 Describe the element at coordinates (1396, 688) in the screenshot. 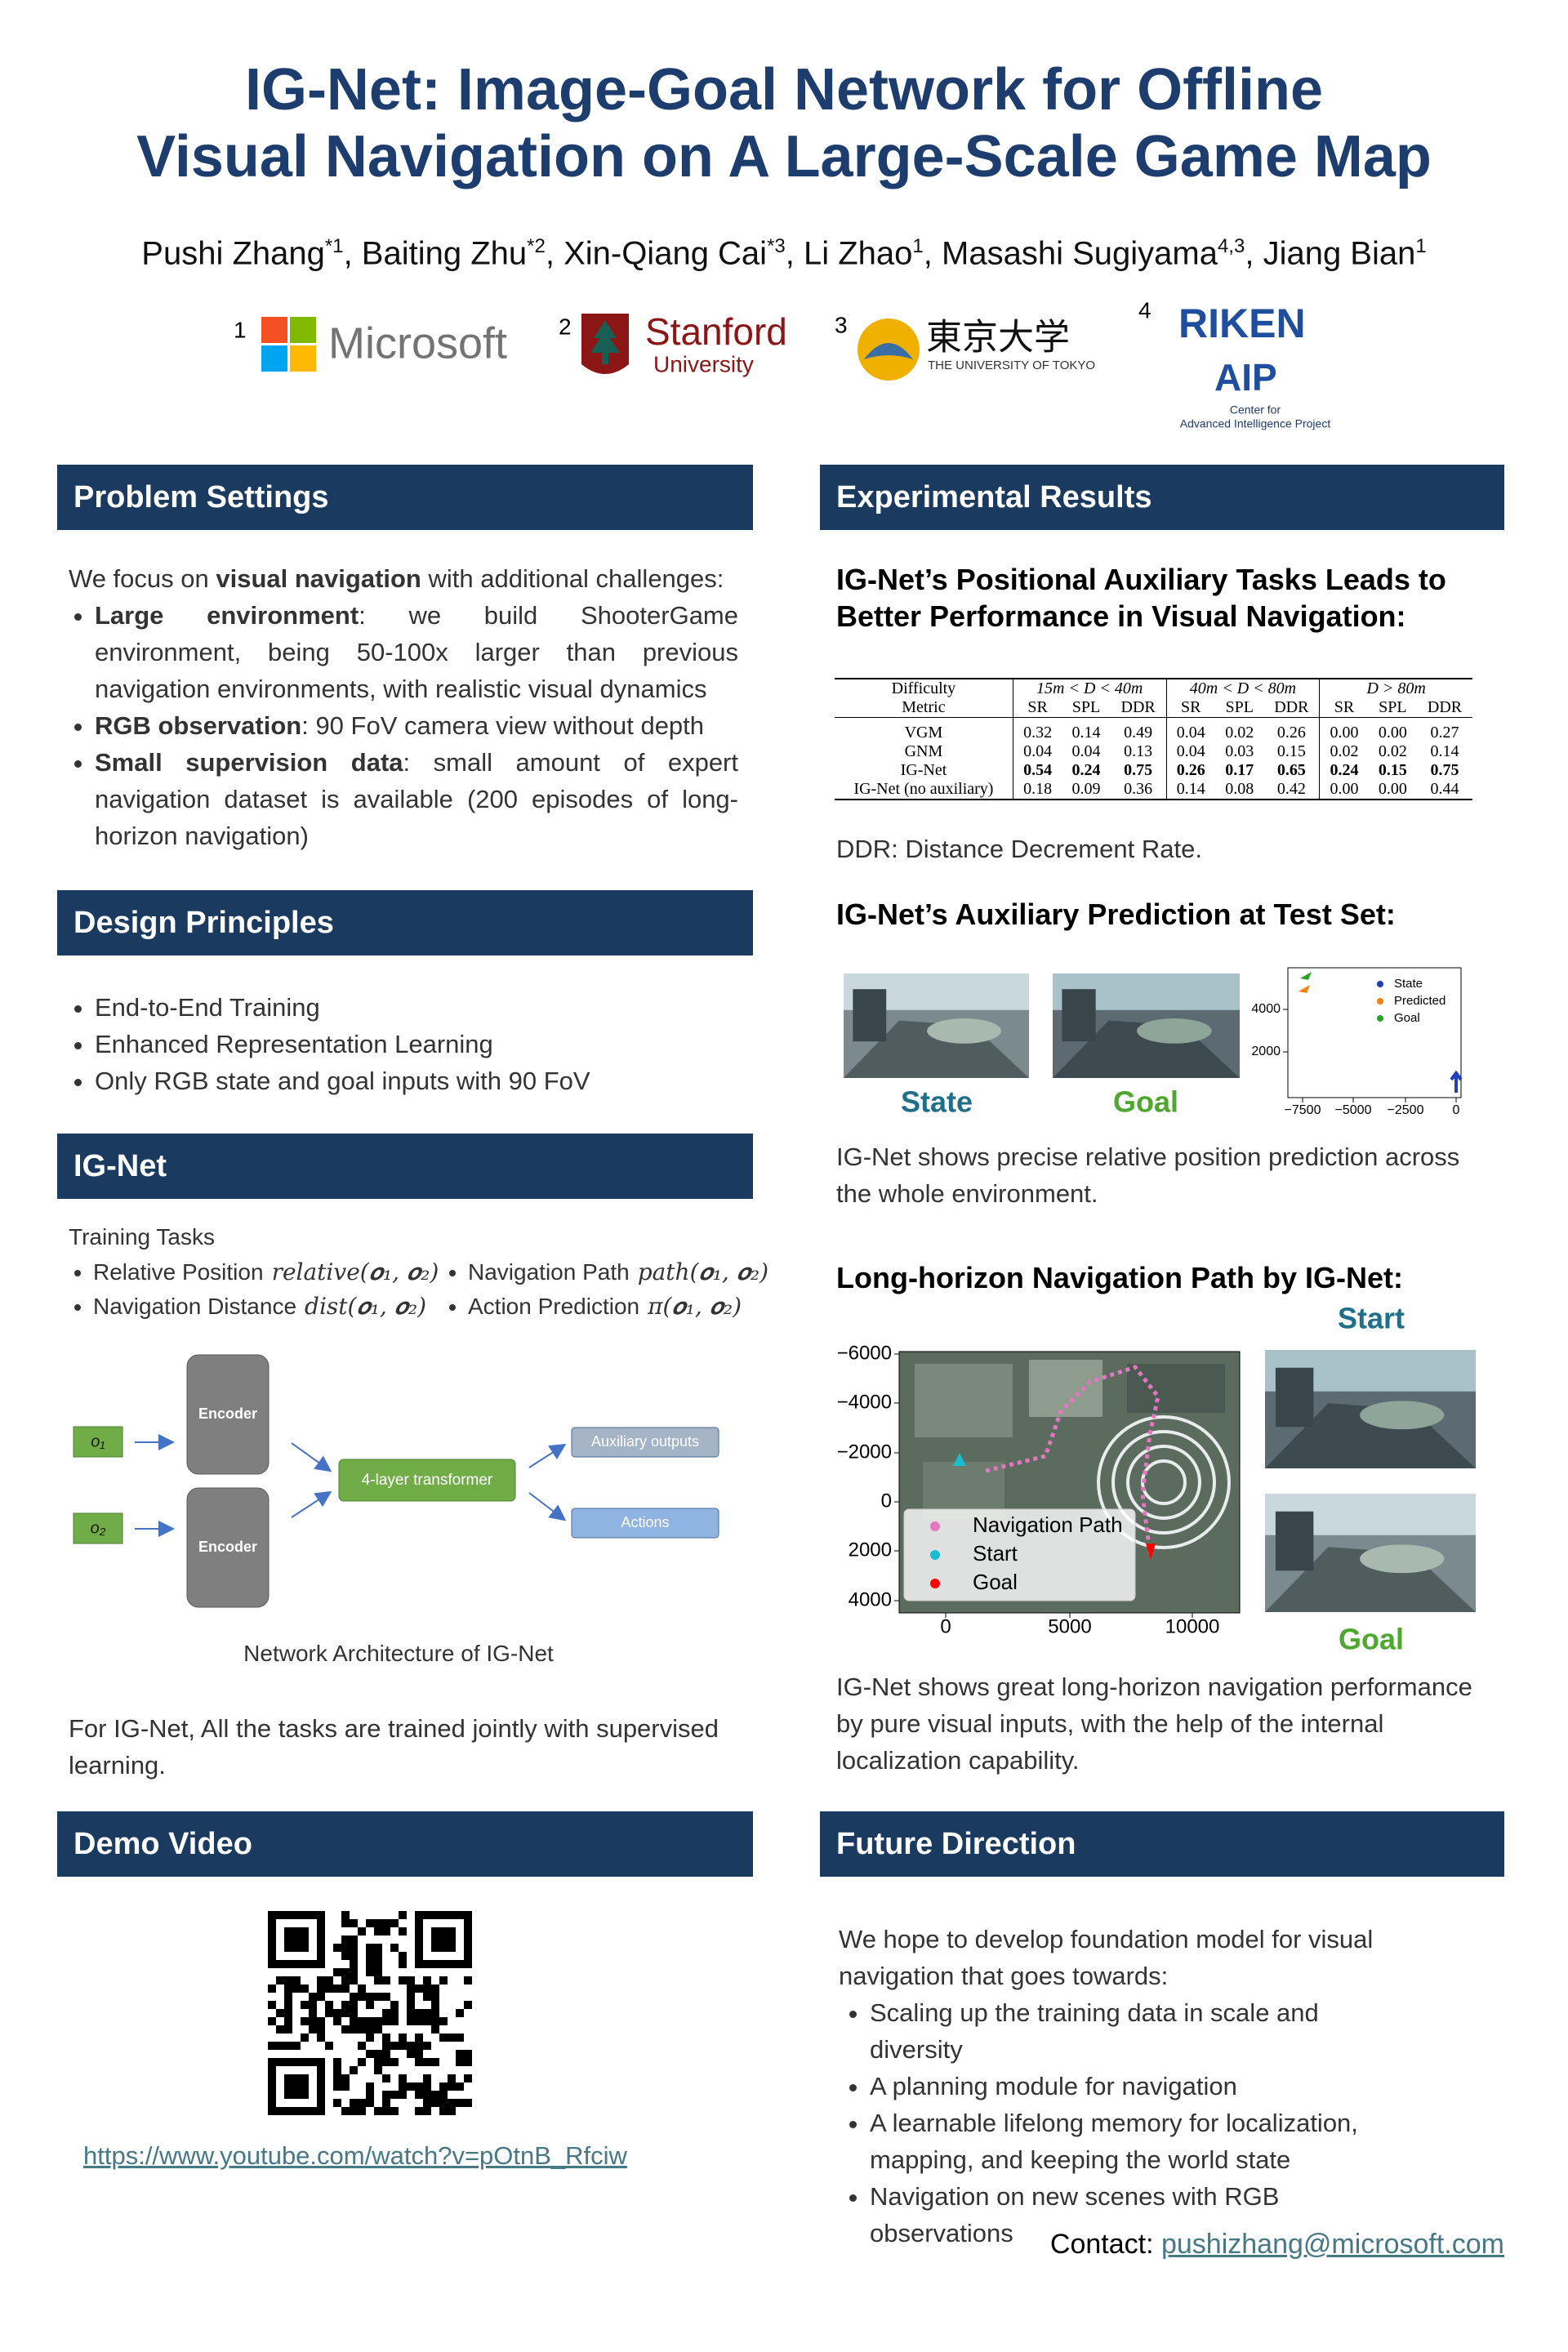

I see `table-group-header: D > 80m` at that location.